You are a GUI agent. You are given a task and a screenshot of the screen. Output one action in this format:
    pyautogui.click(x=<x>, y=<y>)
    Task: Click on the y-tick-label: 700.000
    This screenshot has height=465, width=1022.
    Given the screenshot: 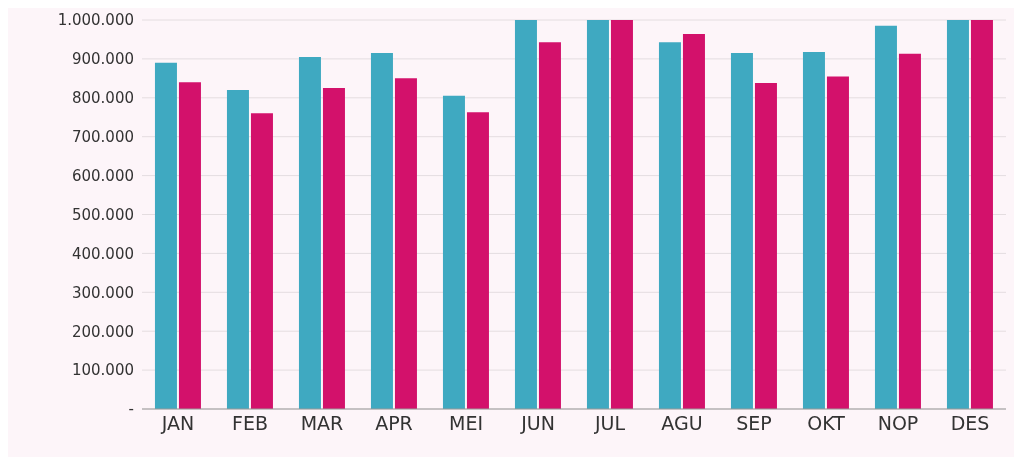 What is the action you would take?
    pyautogui.click(x=102, y=137)
    